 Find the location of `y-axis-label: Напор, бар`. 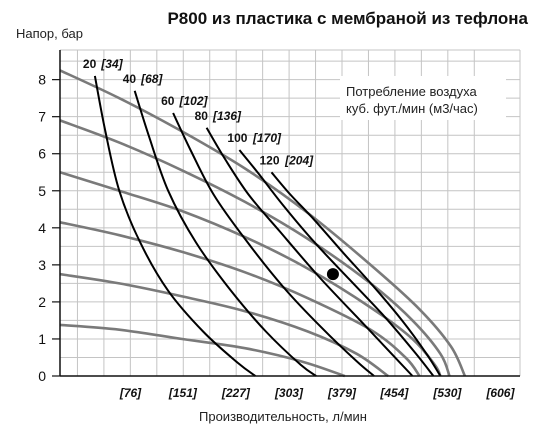

y-axis-label: Напор, бар is located at coordinates (49, 33).